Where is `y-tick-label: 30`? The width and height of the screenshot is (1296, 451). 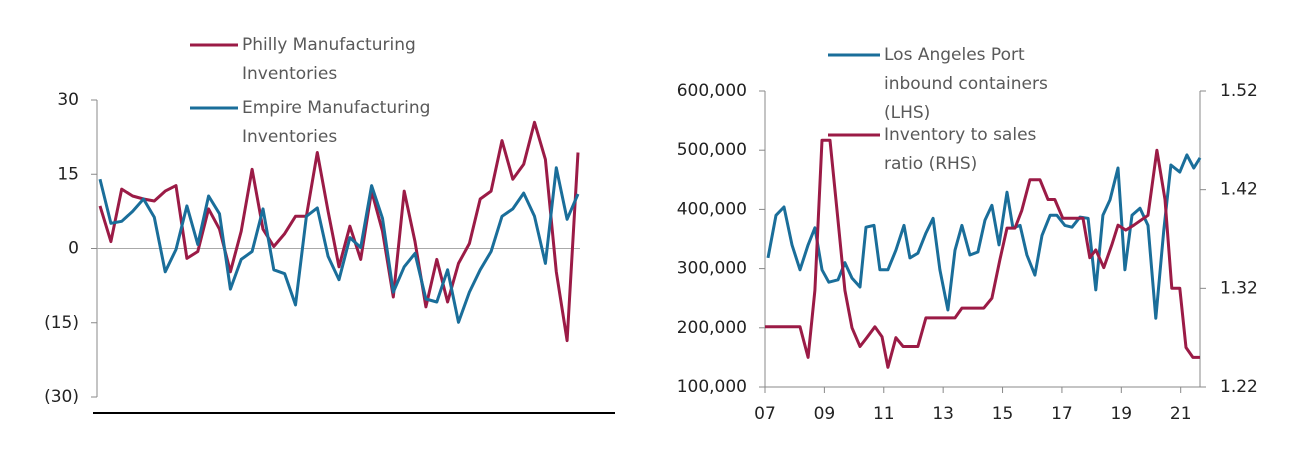 y-tick-label: 30 is located at coordinates (68, 100).